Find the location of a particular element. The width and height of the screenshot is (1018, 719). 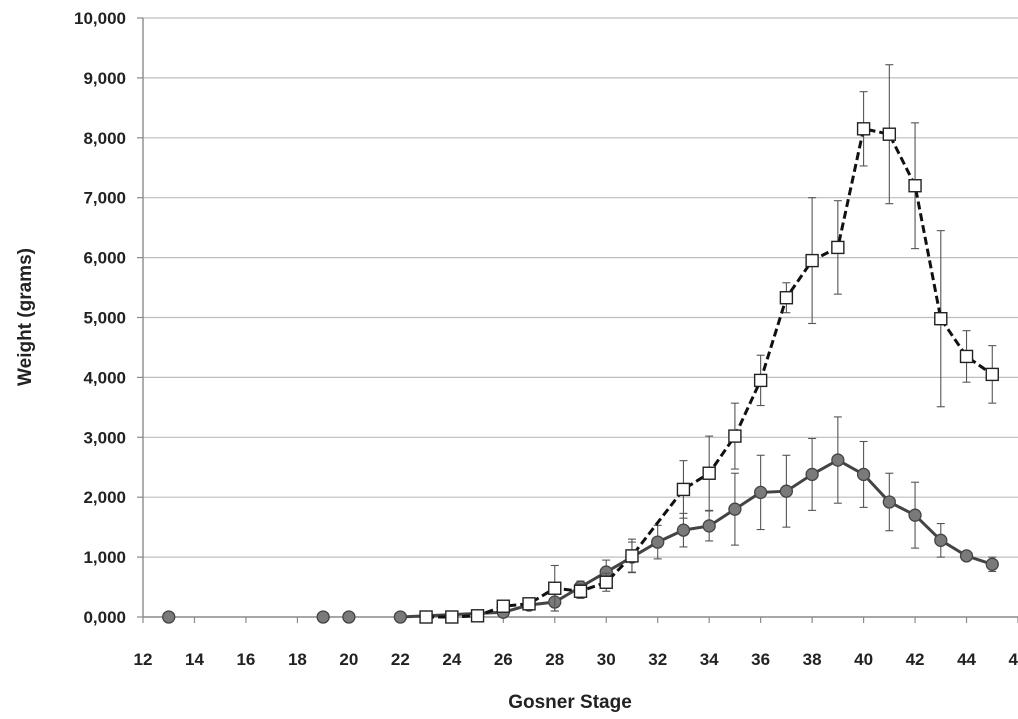

y-tick-label: 9,000 is located at coordinates (104, 78).